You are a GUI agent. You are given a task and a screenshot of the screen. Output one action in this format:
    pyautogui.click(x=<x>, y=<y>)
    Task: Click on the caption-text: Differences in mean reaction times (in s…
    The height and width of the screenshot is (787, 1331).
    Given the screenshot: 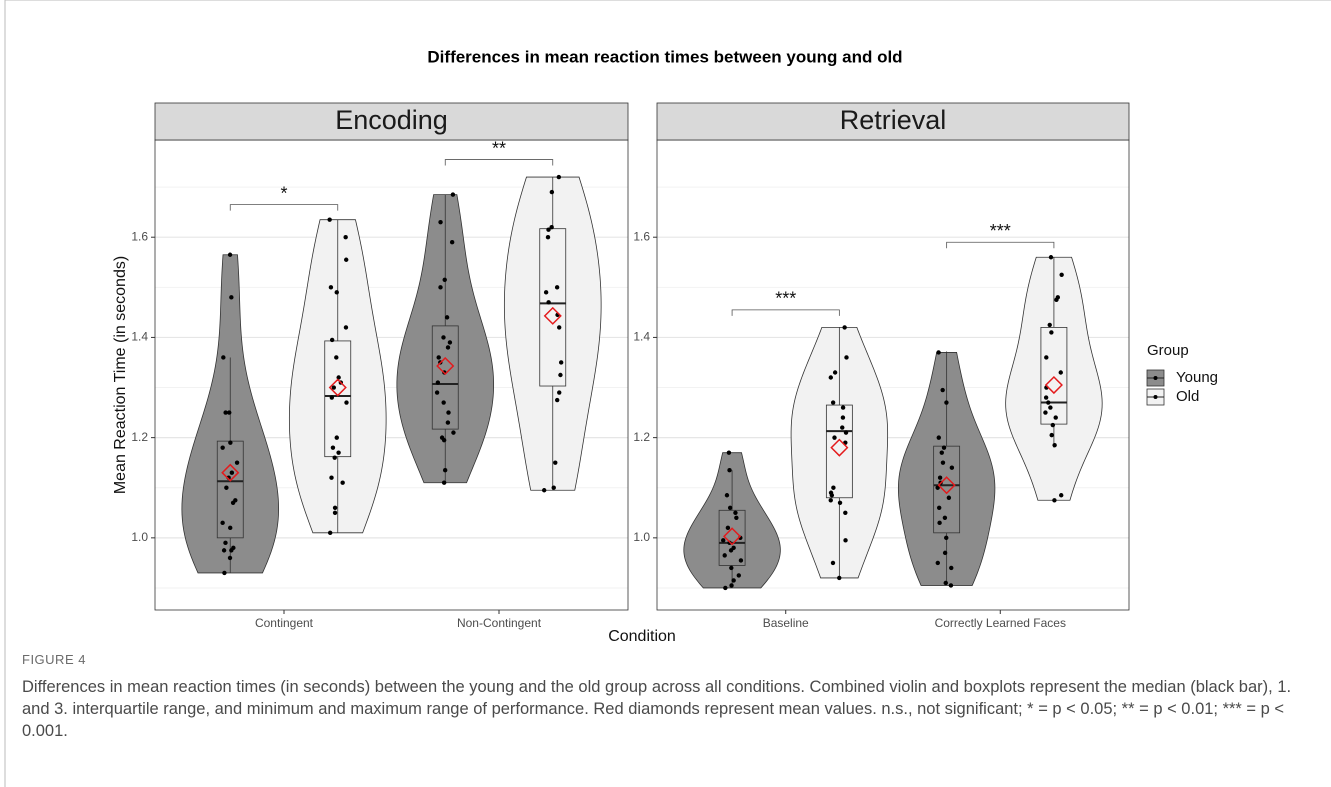 What is the action you would take?
    pyautogui.click(x=657, y=709)
    